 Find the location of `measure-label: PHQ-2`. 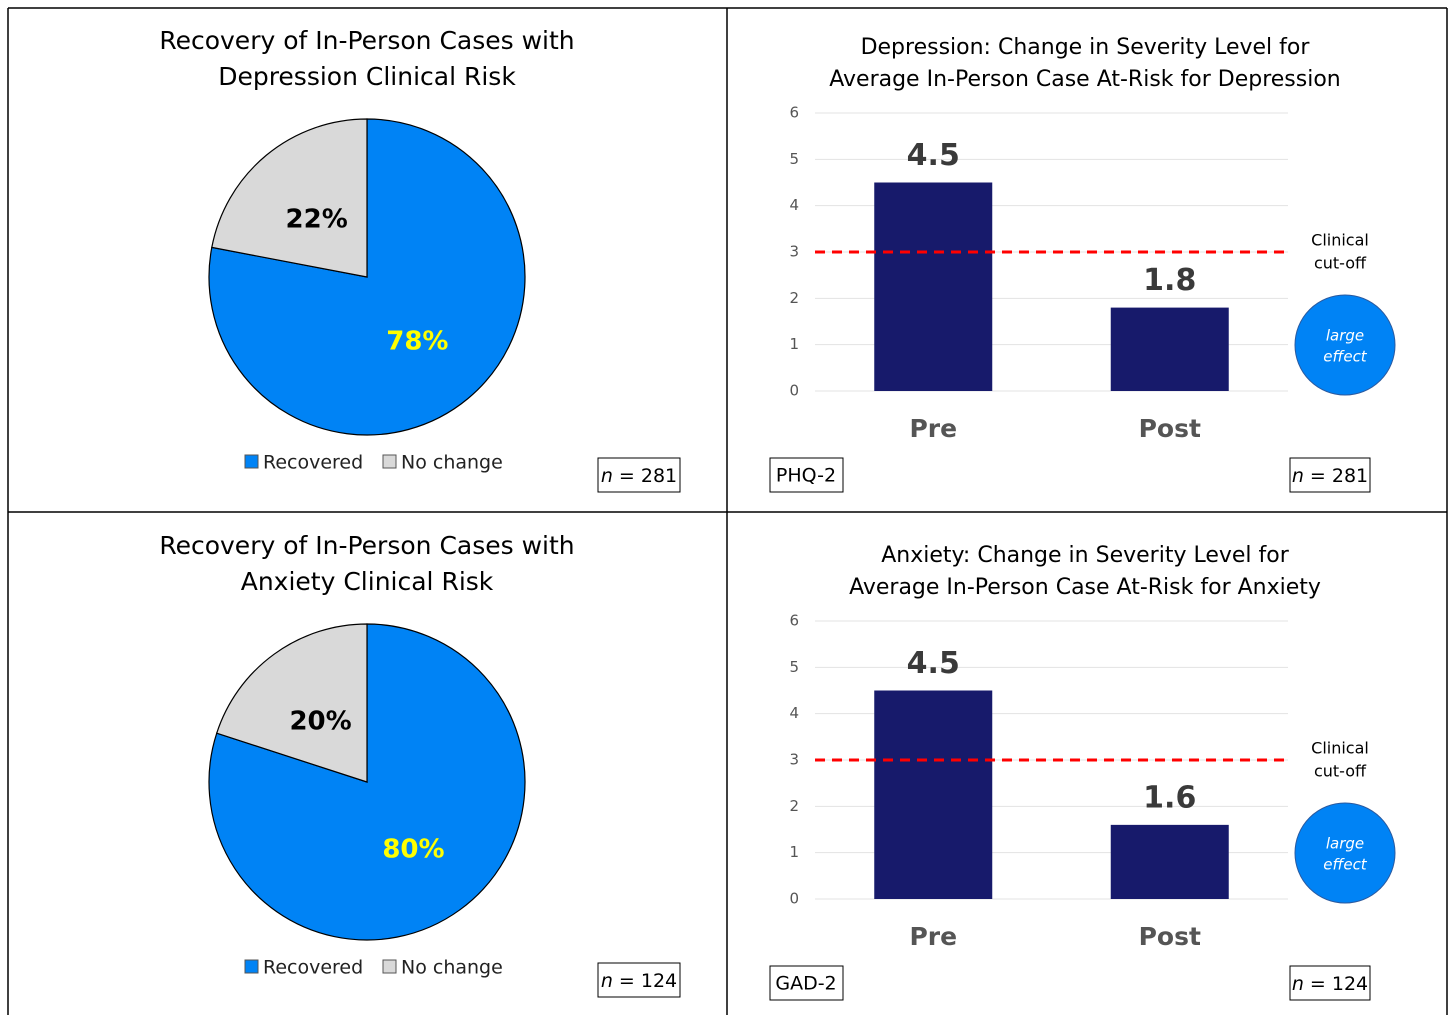

measure-label: PHQ-2 is located at coordinates (806, 476).